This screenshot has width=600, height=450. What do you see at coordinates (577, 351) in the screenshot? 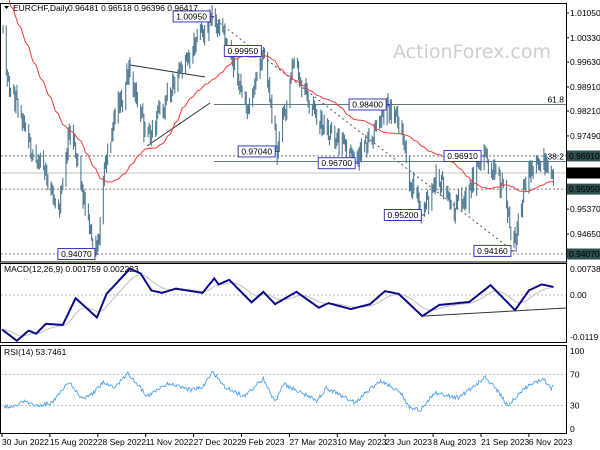
I see `rsi-tick-label: 100` at bounding box center [577, 351].